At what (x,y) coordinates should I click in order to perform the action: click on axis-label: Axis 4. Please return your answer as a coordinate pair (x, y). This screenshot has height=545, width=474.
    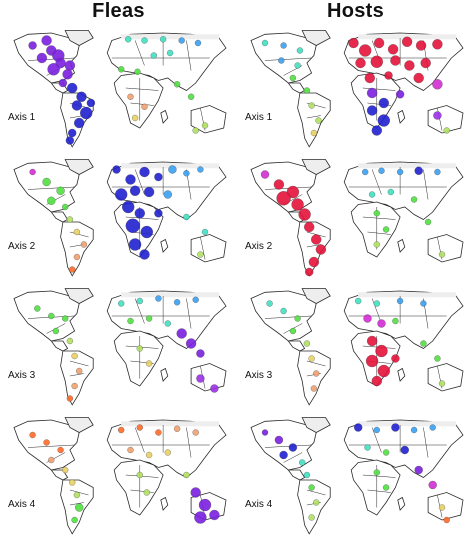
    Looking at the image, I should click on (259, 504).